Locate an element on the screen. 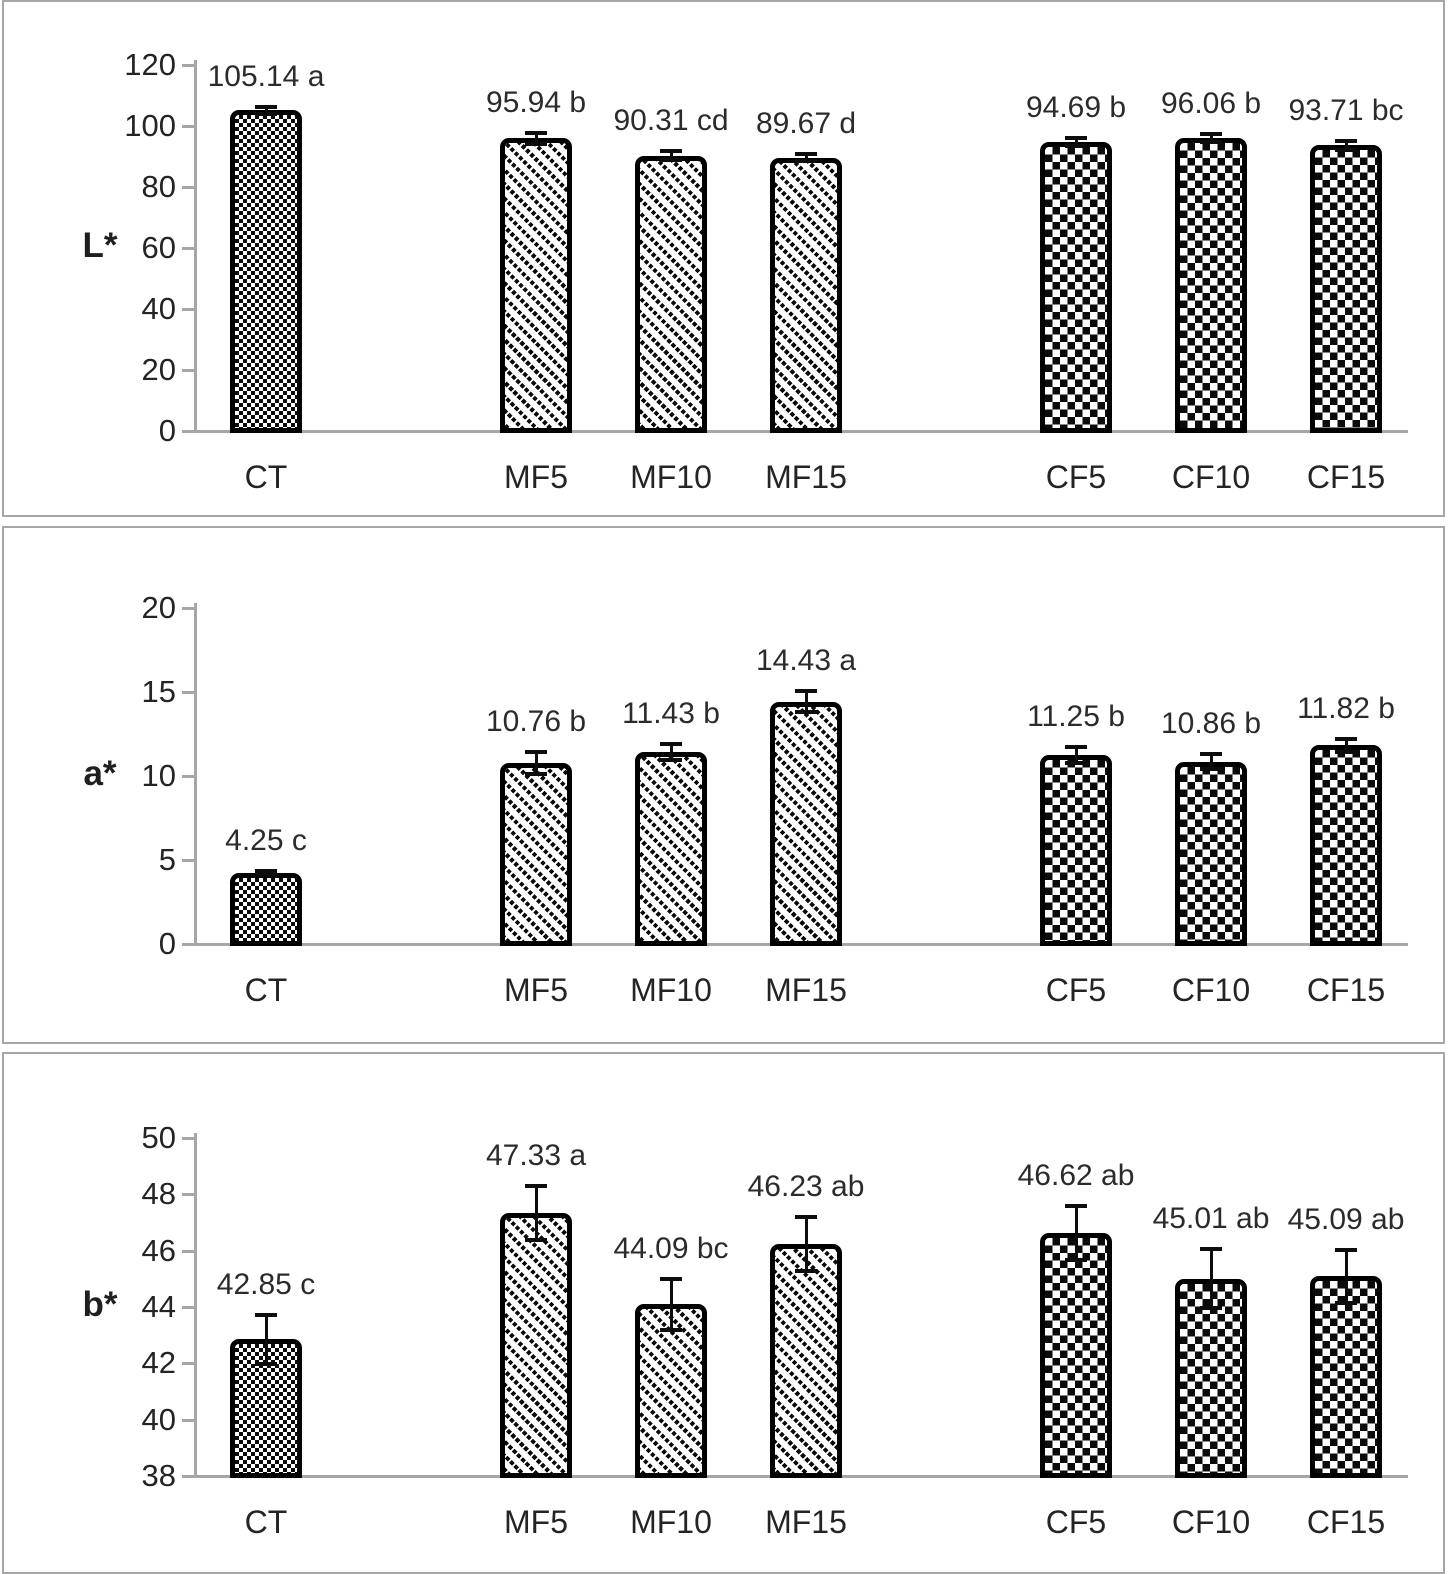 Image resolution: width=1449 pixels, height=1574 pixels. y-tick-label: 50 is located at coordinates (158, 1137).